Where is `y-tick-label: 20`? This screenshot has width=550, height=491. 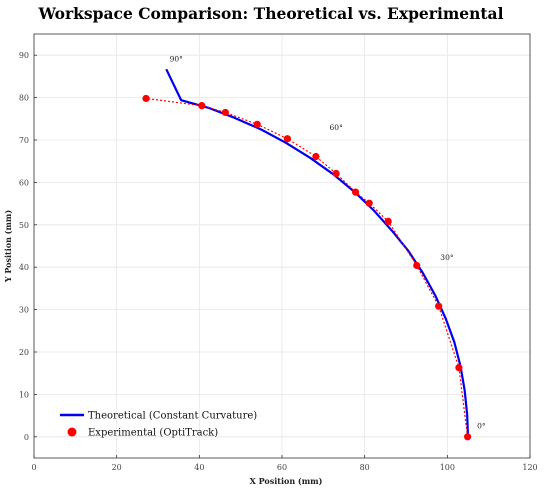 y-tick-label: 20 is located at coordinates (24, 352).